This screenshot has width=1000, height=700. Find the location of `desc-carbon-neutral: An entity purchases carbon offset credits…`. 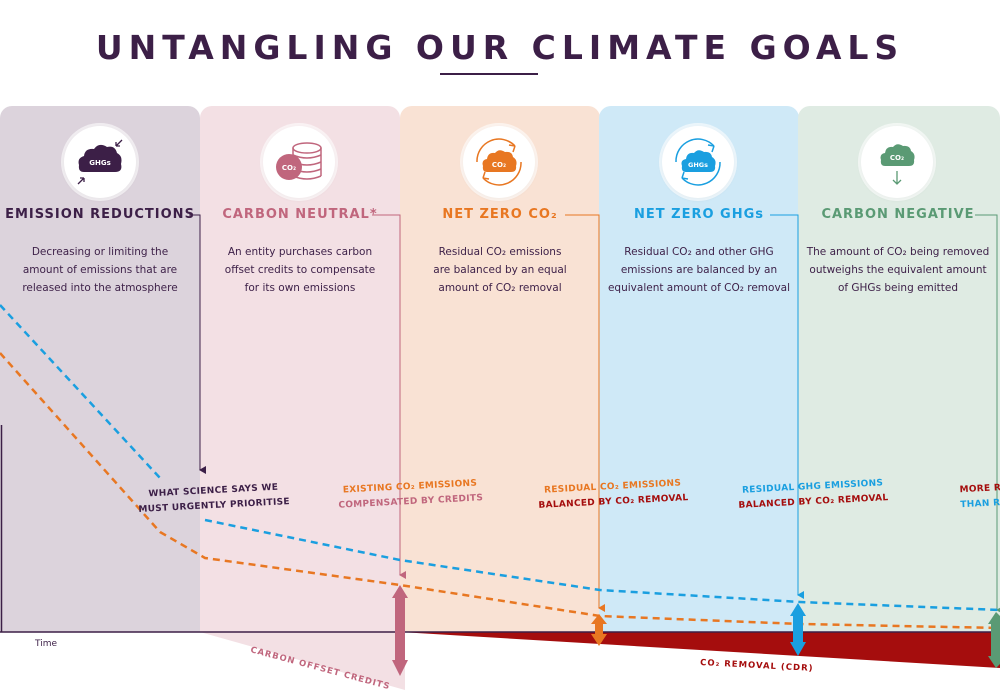

desc-carbon-neutral: An entity purchases carbon offset credits… is located at coordinates (300, 270).